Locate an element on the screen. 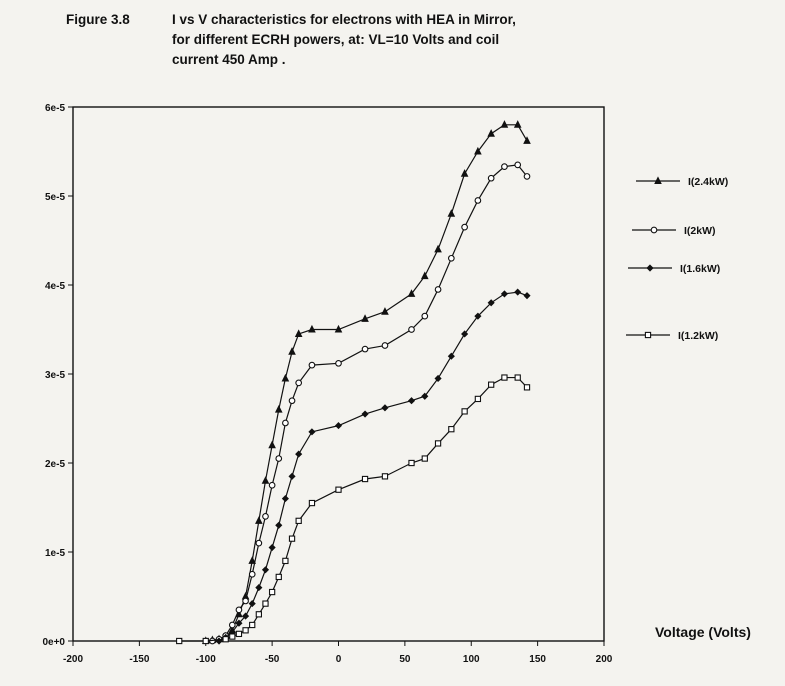 Image resolution: width=785 pixels, height=686 pixels. legend-marker-i-1-6kw is located at coordinates (650, 268).